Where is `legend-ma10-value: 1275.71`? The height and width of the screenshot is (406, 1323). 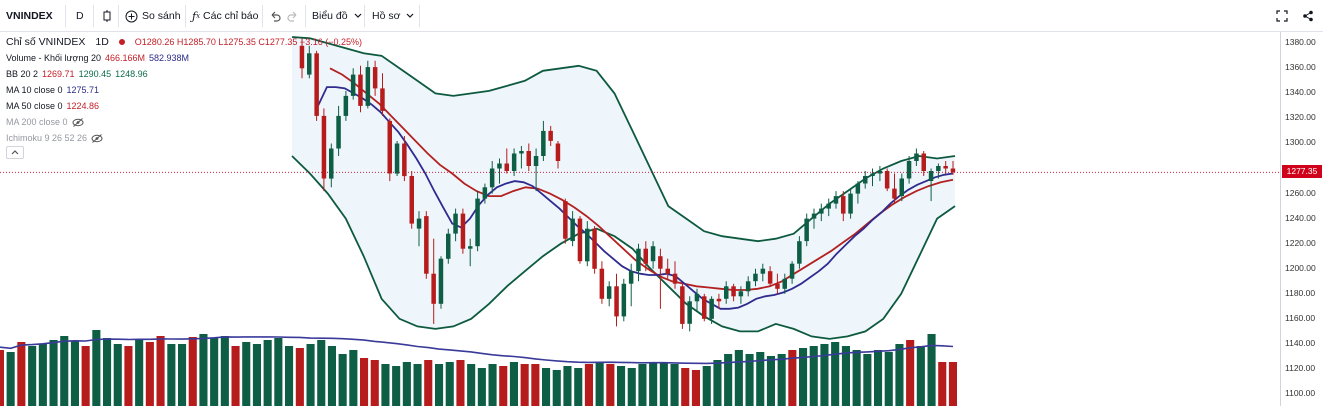 legend-ma10-value: 1275.71 is located at coordinates (83, 90).